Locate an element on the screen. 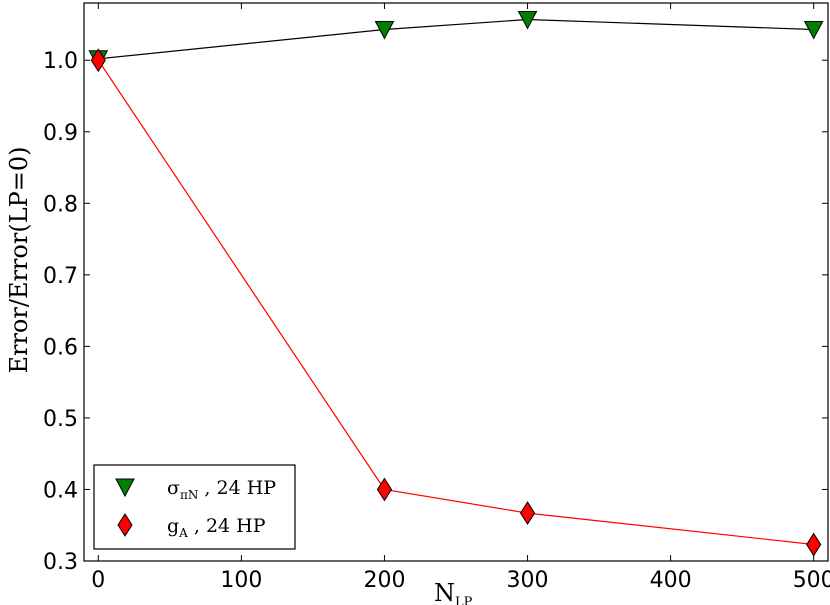 The width and height of the screenshot is (830, 605). y-axis-label: Error/Error(LP=0) is located at coordinates (19, 259).